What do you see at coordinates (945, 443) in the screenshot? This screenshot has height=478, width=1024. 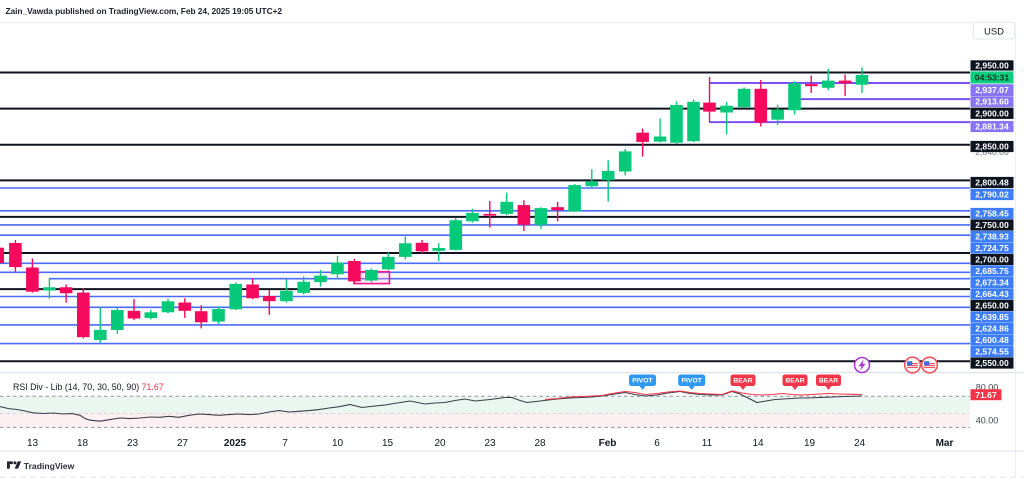 I see `svg-text: Mar` at bounding box center [945, 443].